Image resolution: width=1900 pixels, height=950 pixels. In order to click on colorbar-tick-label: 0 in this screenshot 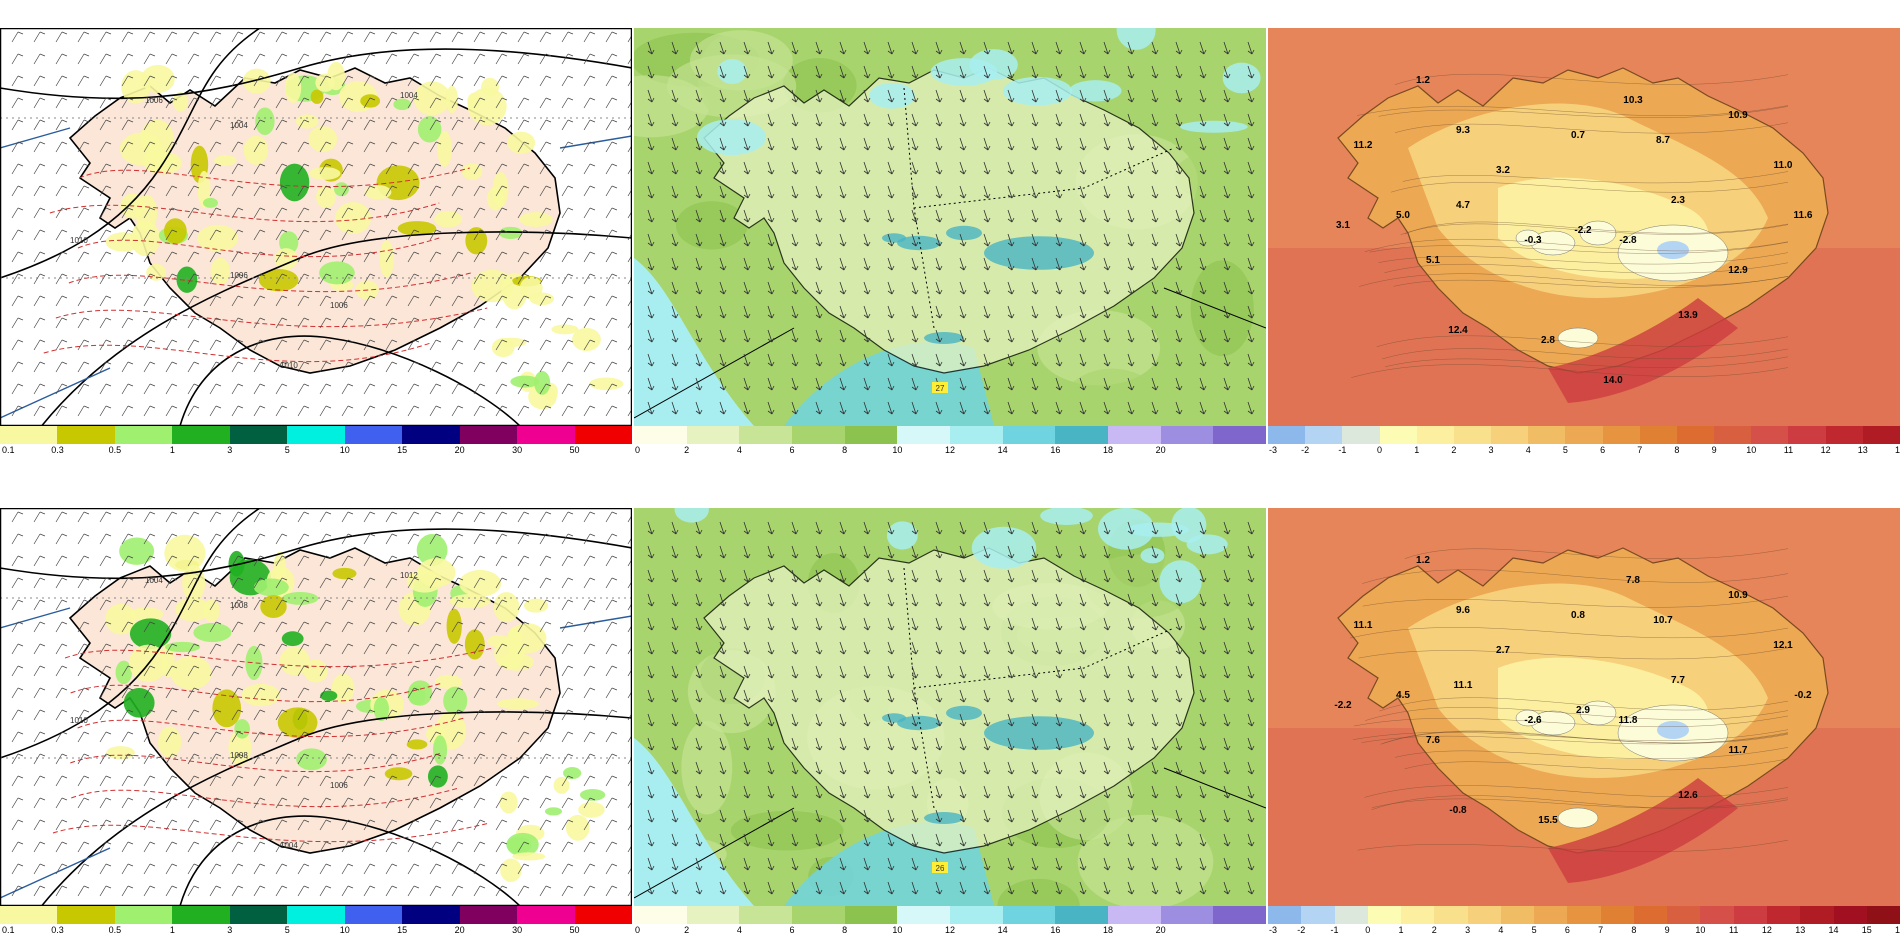, I will do `click(638, 930)`.